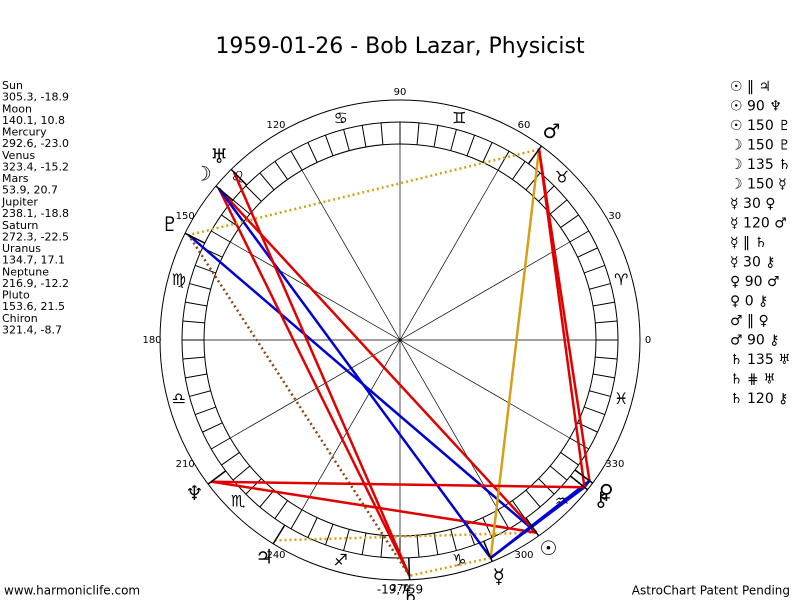  Describe the element at coordinates (551, 131) in the screenshot. I see `planet-glyph: ♂` at that location.